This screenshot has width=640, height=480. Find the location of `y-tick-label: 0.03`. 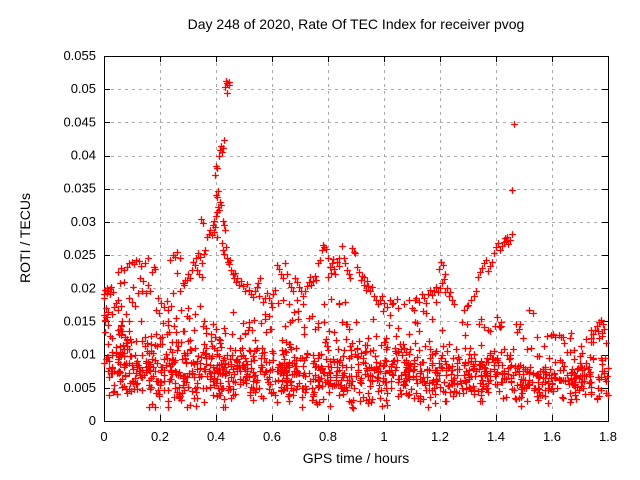

y-tick-label: 0.03 is located at coordinates (83, 221).